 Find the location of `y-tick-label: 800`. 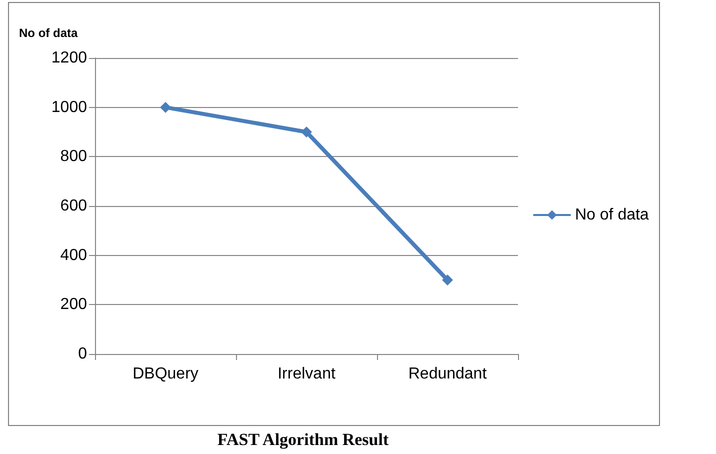

y-tick-label: 800 is located at coordinates (74, 157).